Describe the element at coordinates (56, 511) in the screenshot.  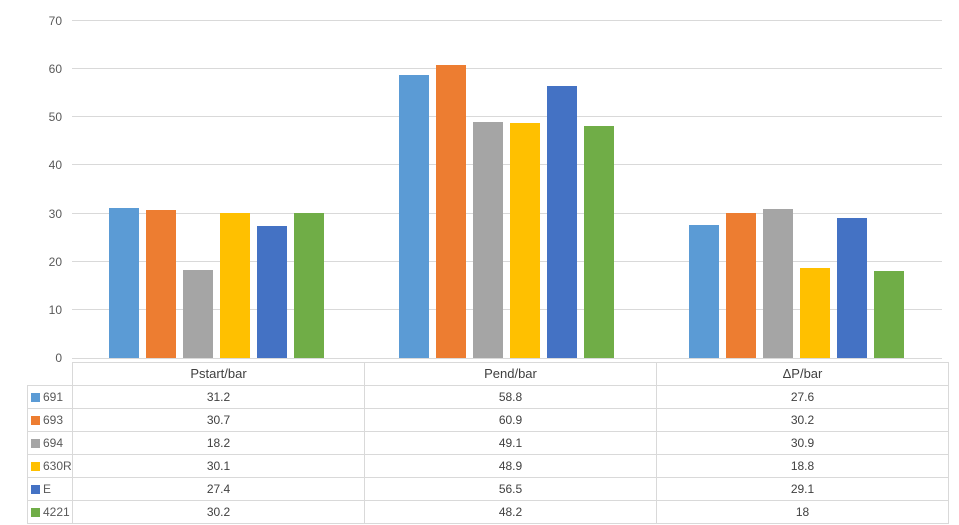
I see `series-name: 4221` at that location.